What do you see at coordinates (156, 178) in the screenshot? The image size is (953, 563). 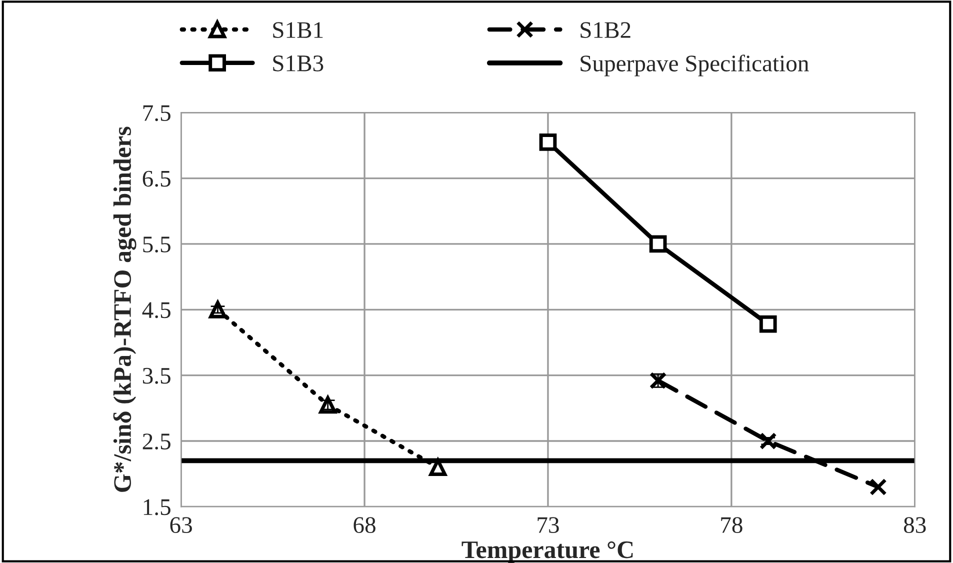 I see `y-tick-label: 6.5` at bounding box center [156, 178].